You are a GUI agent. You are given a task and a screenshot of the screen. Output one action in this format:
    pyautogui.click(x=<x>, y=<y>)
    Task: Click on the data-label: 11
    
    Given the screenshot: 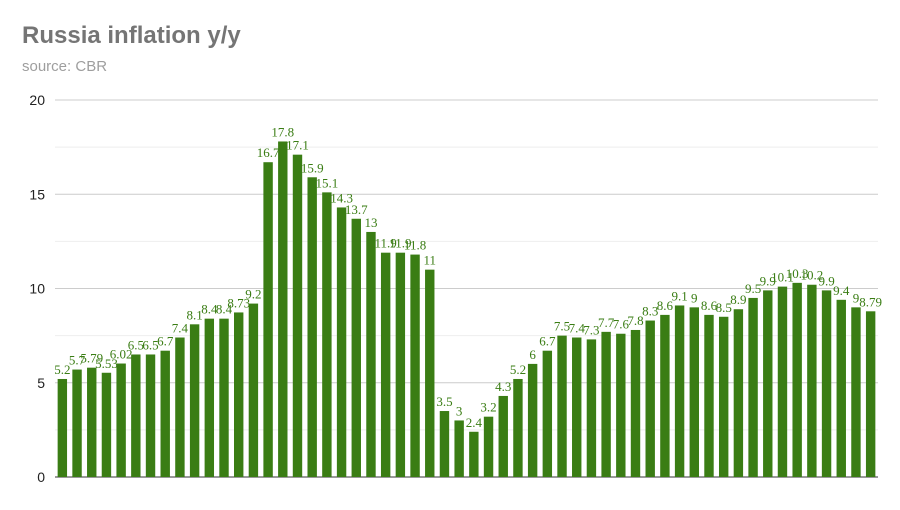 What is the action you would take?
    pyautogui.click(x=429, y=260)
    